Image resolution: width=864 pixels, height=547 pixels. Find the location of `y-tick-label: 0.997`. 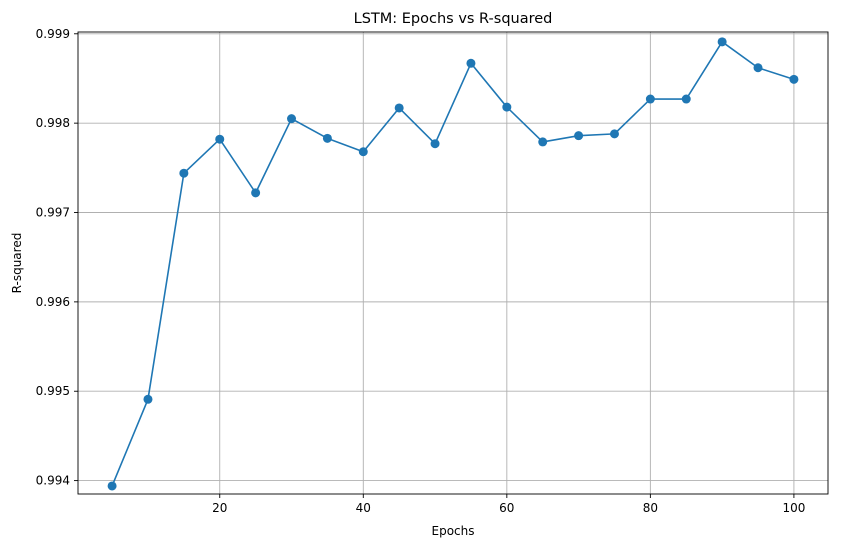

y-tick-label: 0.997 is located at coordinates (53, 213).